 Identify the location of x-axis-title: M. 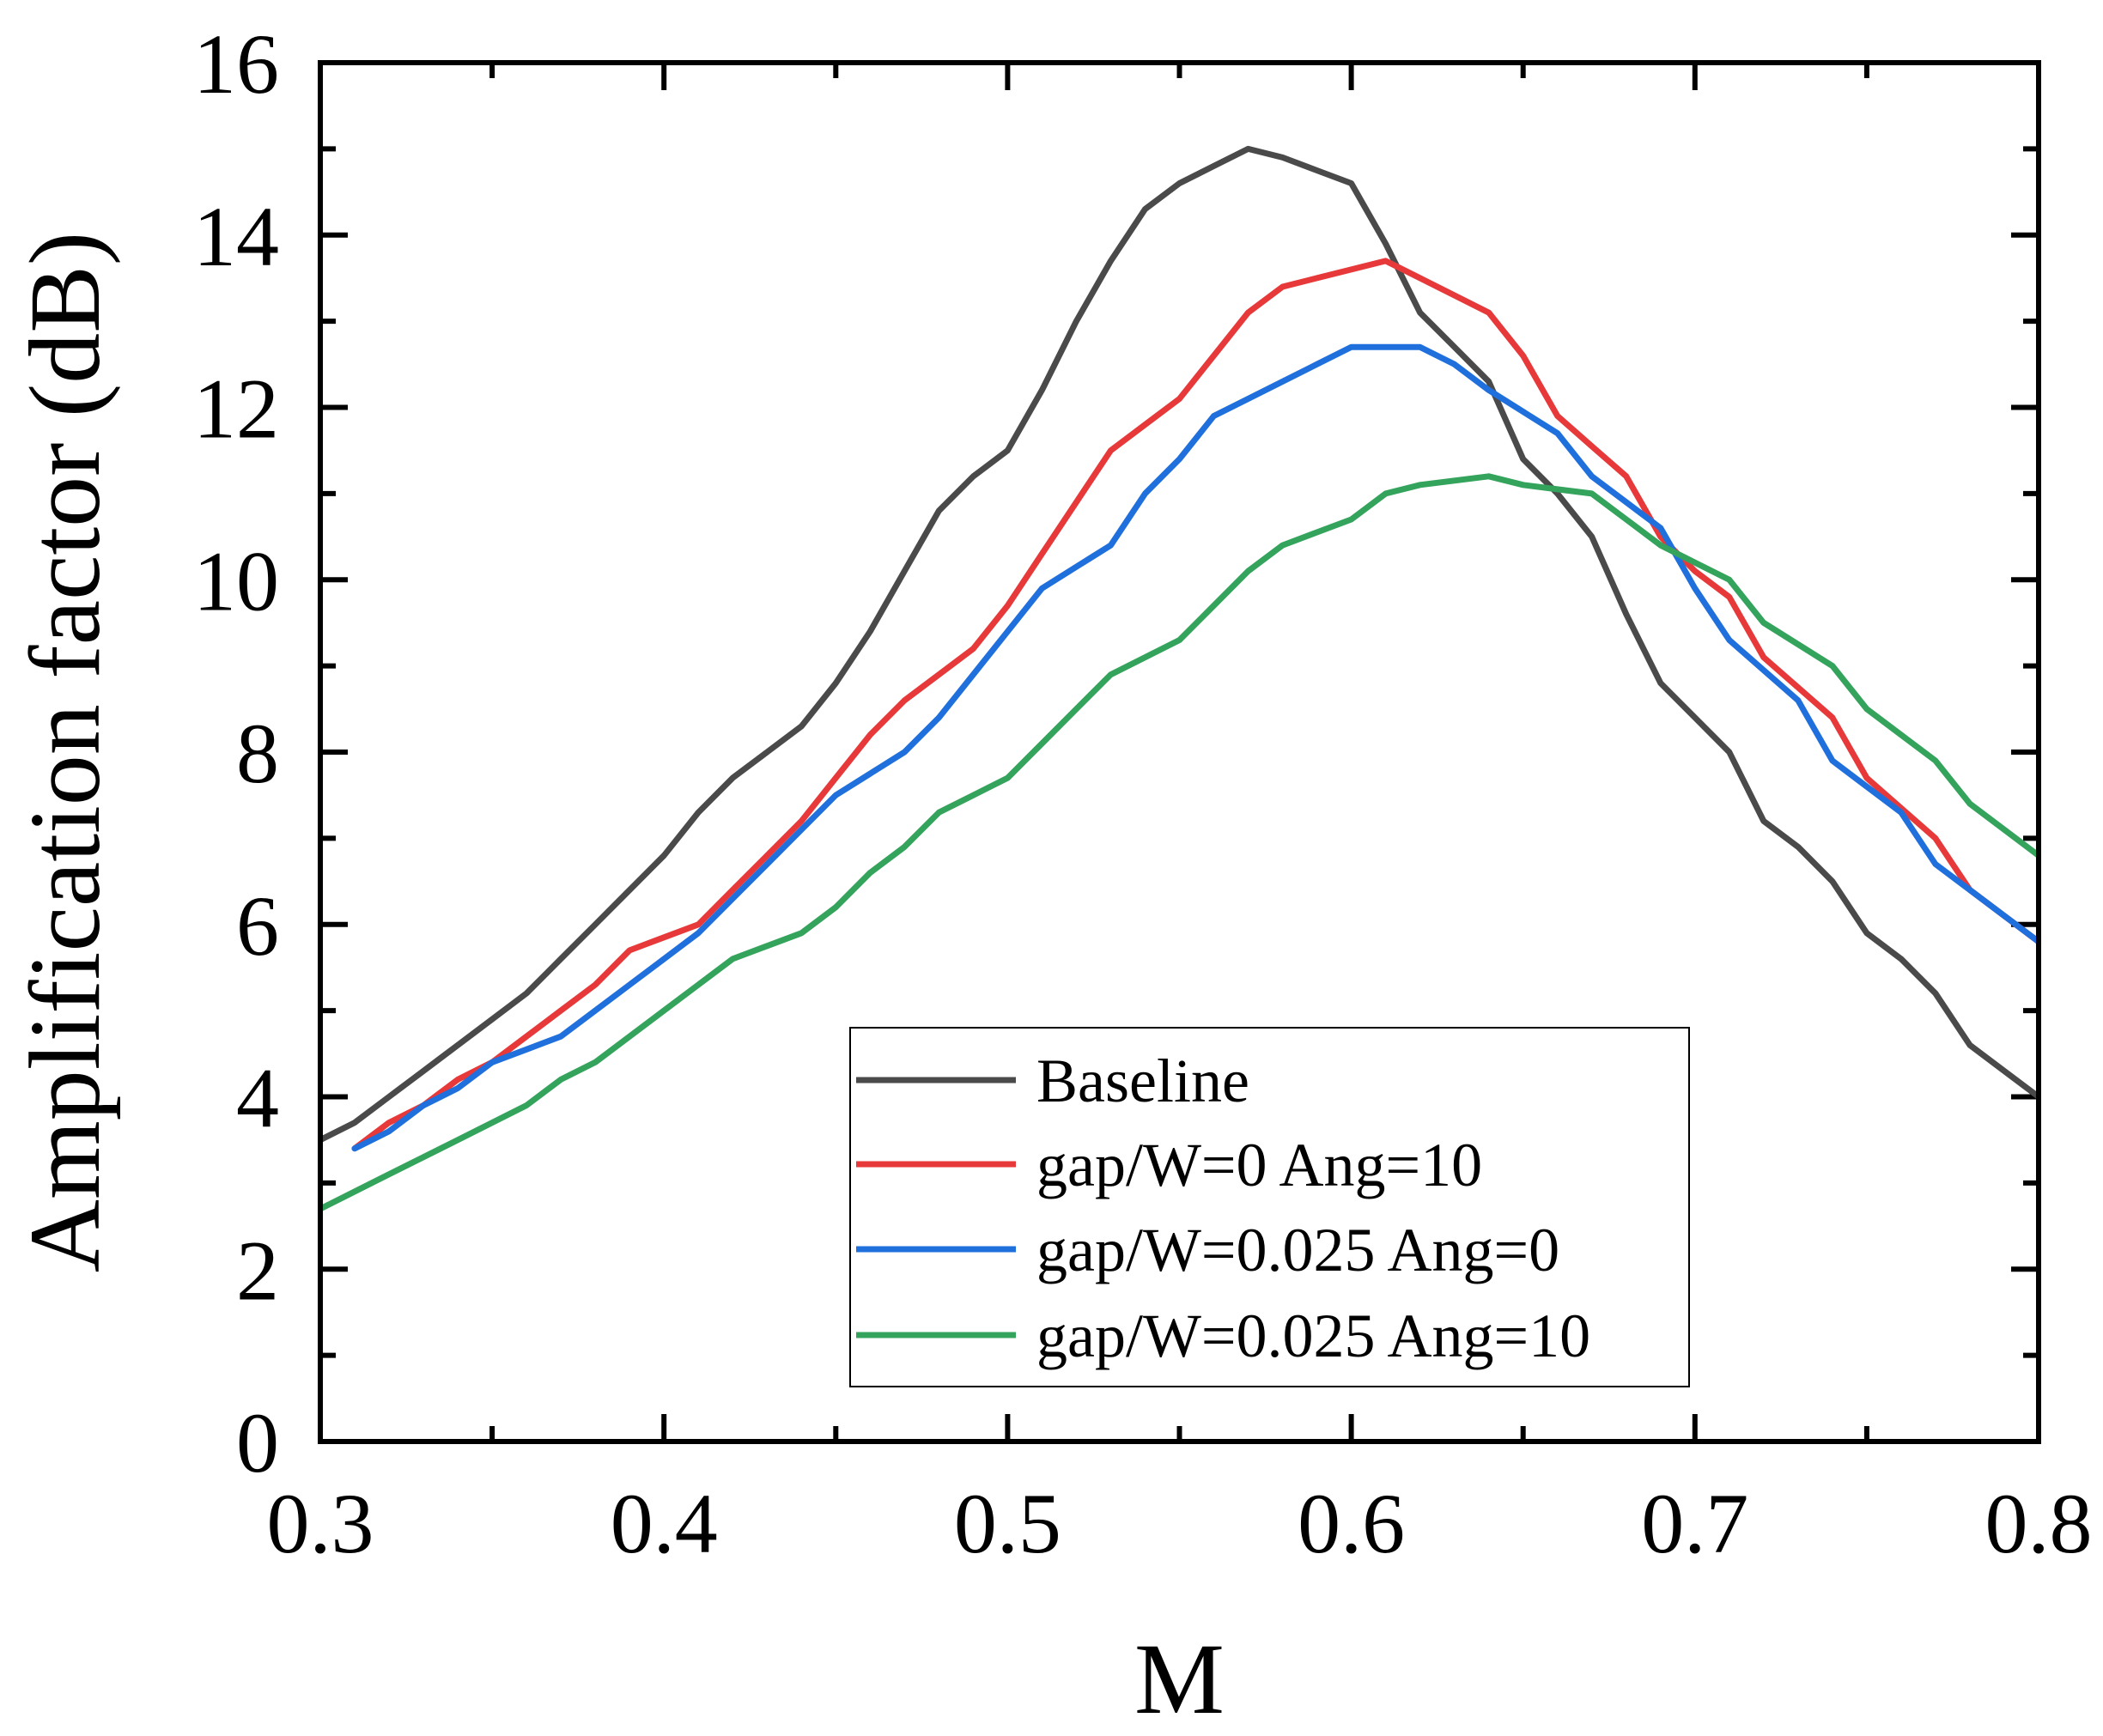
(1179, 1679).